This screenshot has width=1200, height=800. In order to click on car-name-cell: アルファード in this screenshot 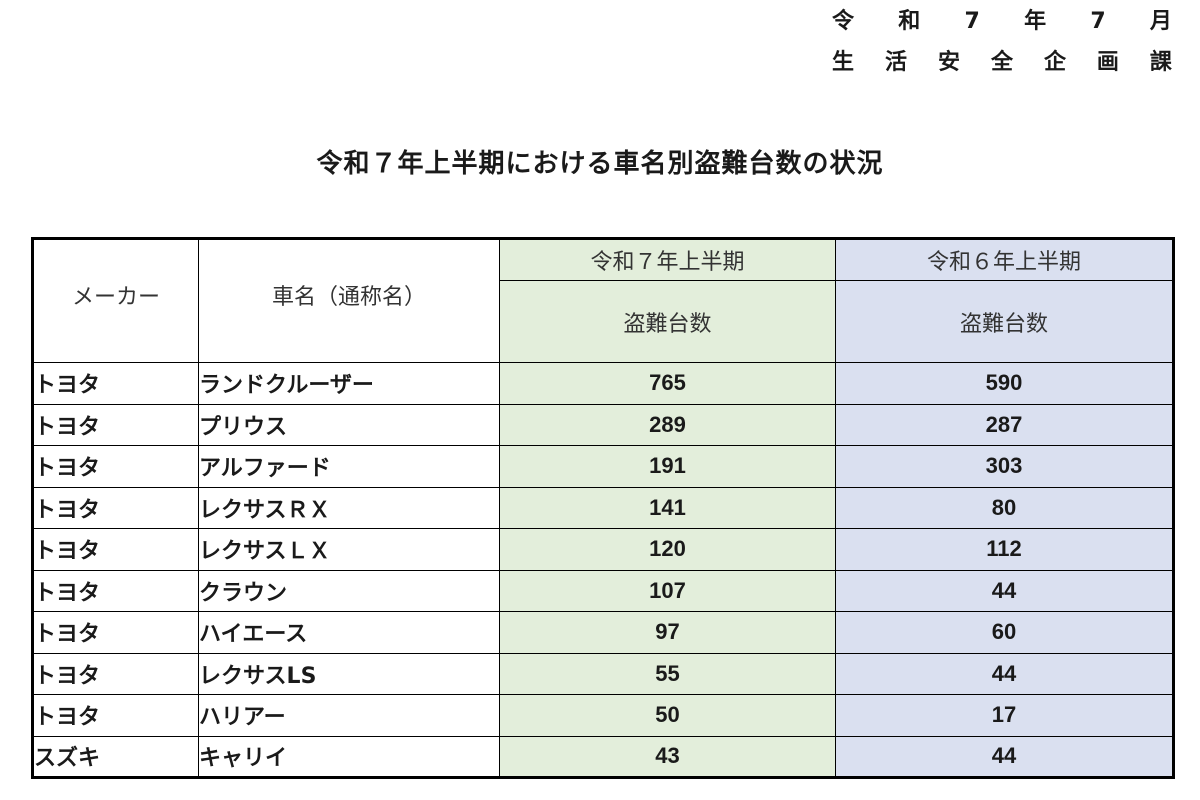, I will do `click(349, 466)`.